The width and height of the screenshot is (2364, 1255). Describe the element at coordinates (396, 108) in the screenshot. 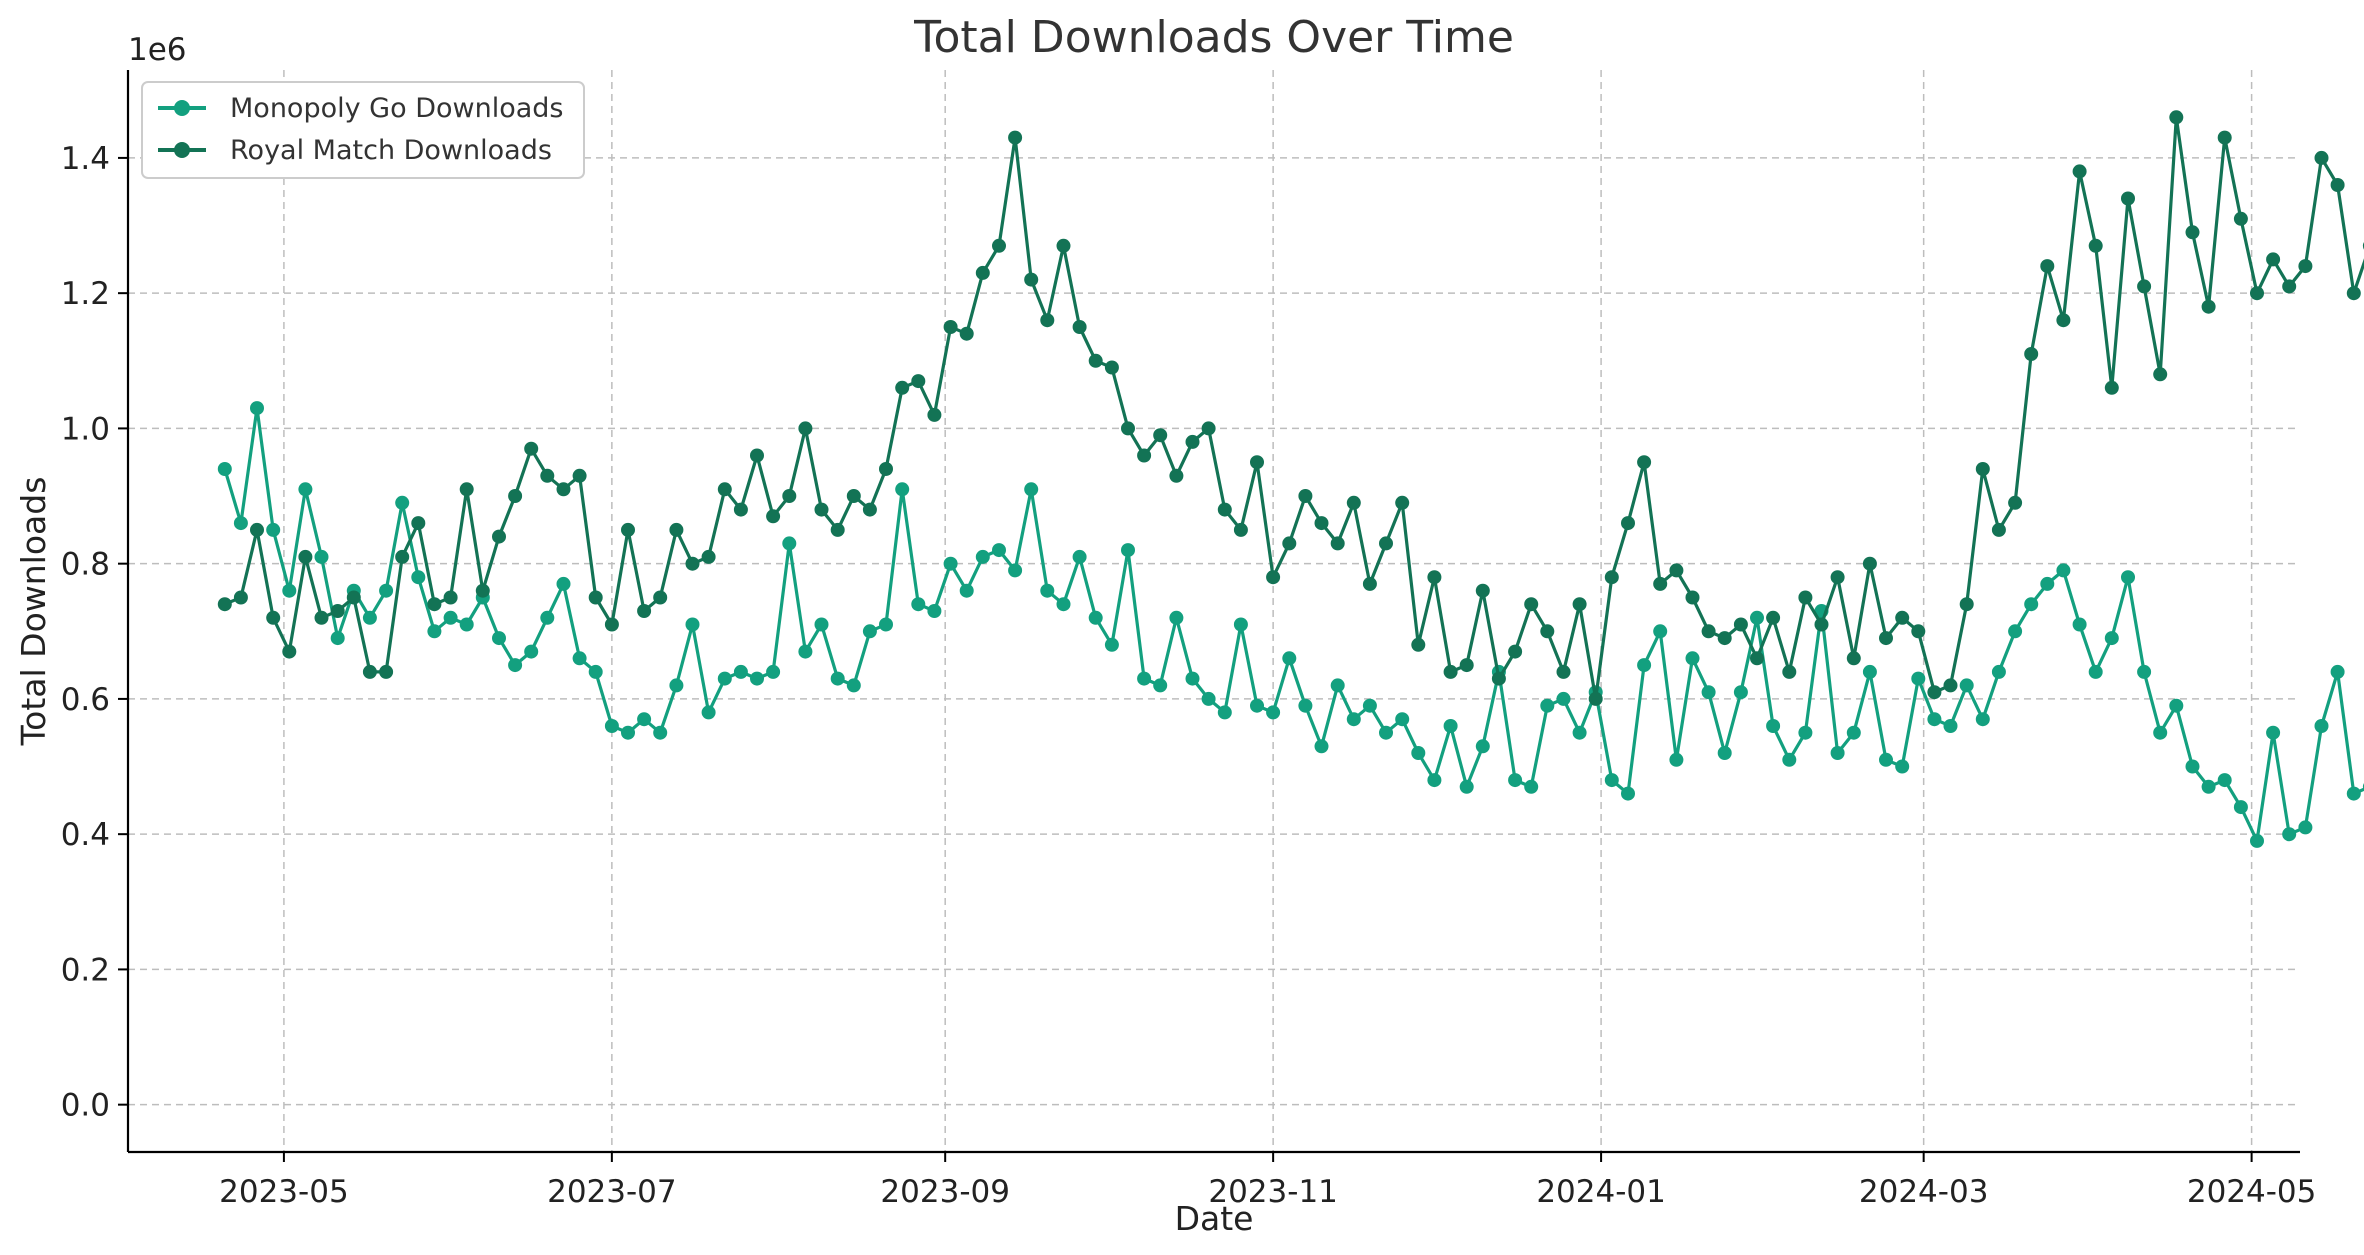

I see `legend-label-monopoly-go: Monopoly Go Downloads` at that location.